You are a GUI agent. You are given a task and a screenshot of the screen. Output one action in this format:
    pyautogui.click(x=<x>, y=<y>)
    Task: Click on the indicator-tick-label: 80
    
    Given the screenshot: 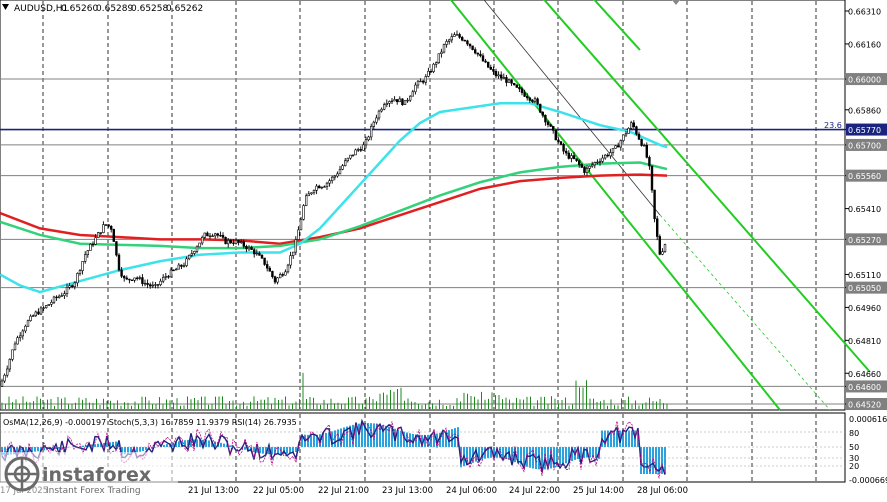 What is the action you would take?
    pyautogui.click(x=854, y=433)
    